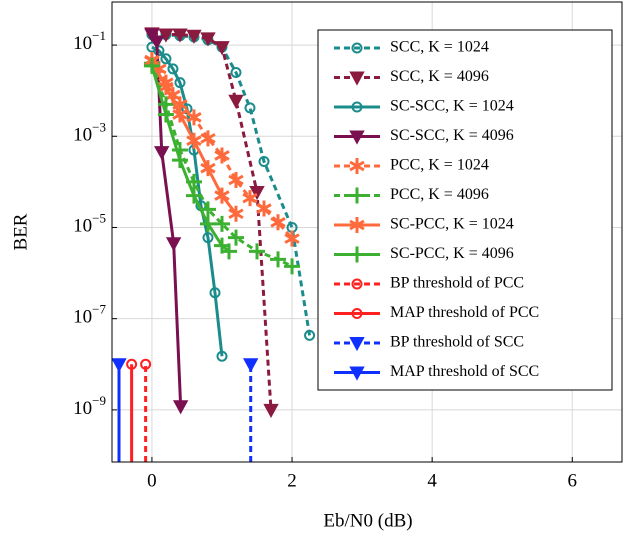  What do you see at coordinates (89, 315) in the screenshot?
I see `y-tick-label: 10⁻⁷` at bounding box center [89, 315].